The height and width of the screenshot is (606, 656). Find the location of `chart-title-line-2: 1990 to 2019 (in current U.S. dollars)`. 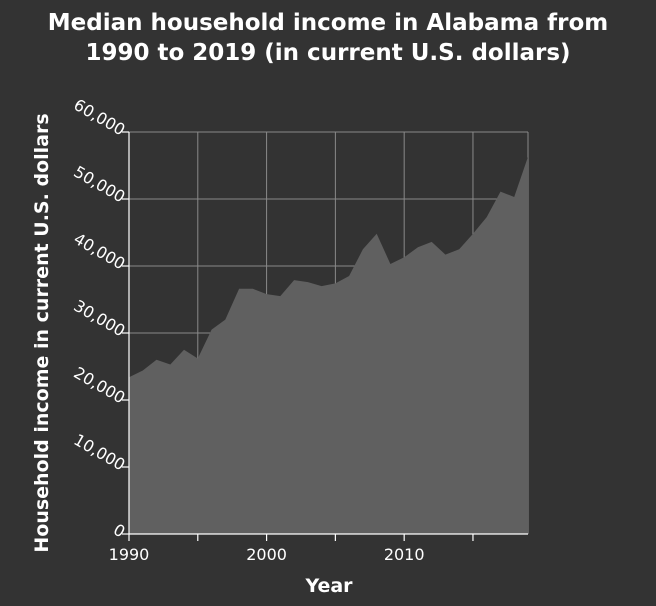

chart-title-line-2: 1990 to 2019 (in current U.S. dollars) is located at coordinates (327, 53).